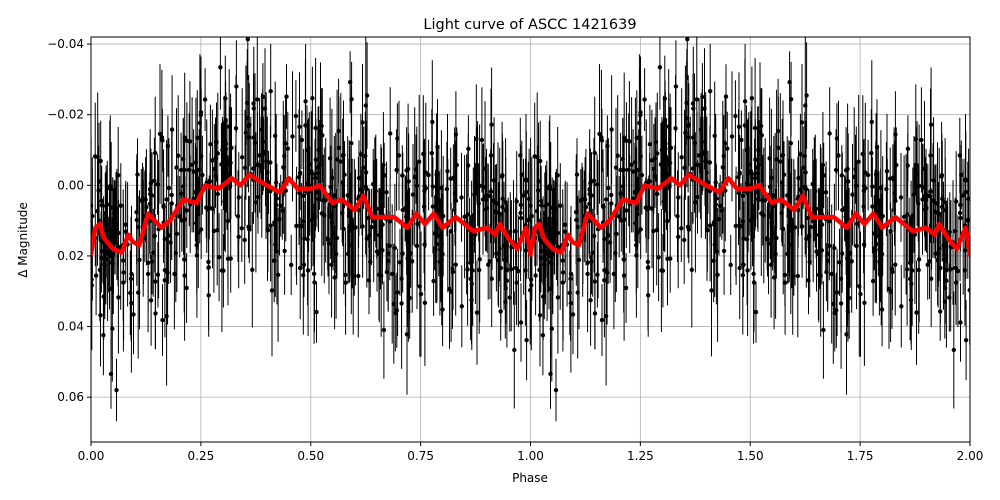 Image resolution: width=1000 pixels, height=500 pixels. What do you see at coordinates (91, 456) in the screenshot?
I see `x-tick-label: 0.00` at bounding box center [91, 456].